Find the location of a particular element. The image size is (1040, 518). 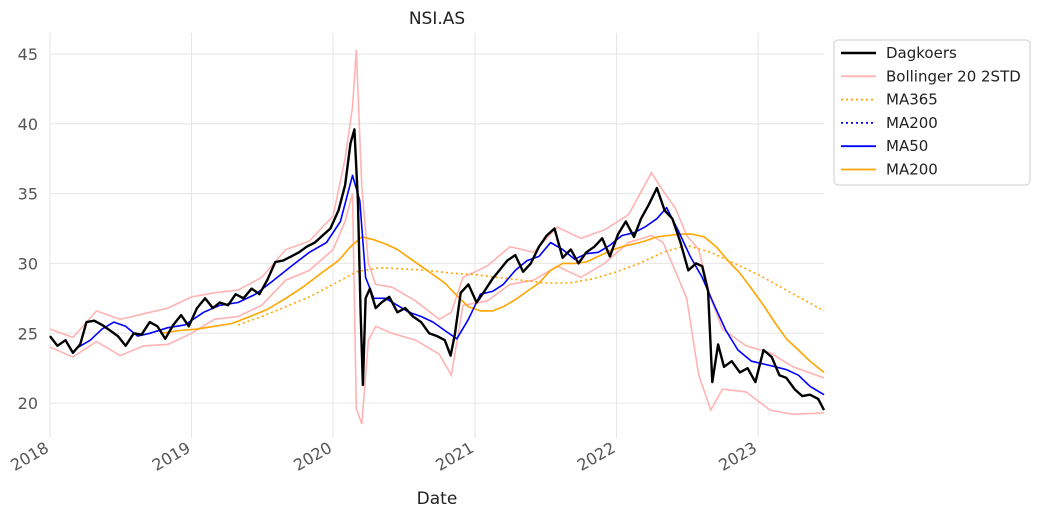

y-tick-label: 45 is located at coordinates (28, 54).